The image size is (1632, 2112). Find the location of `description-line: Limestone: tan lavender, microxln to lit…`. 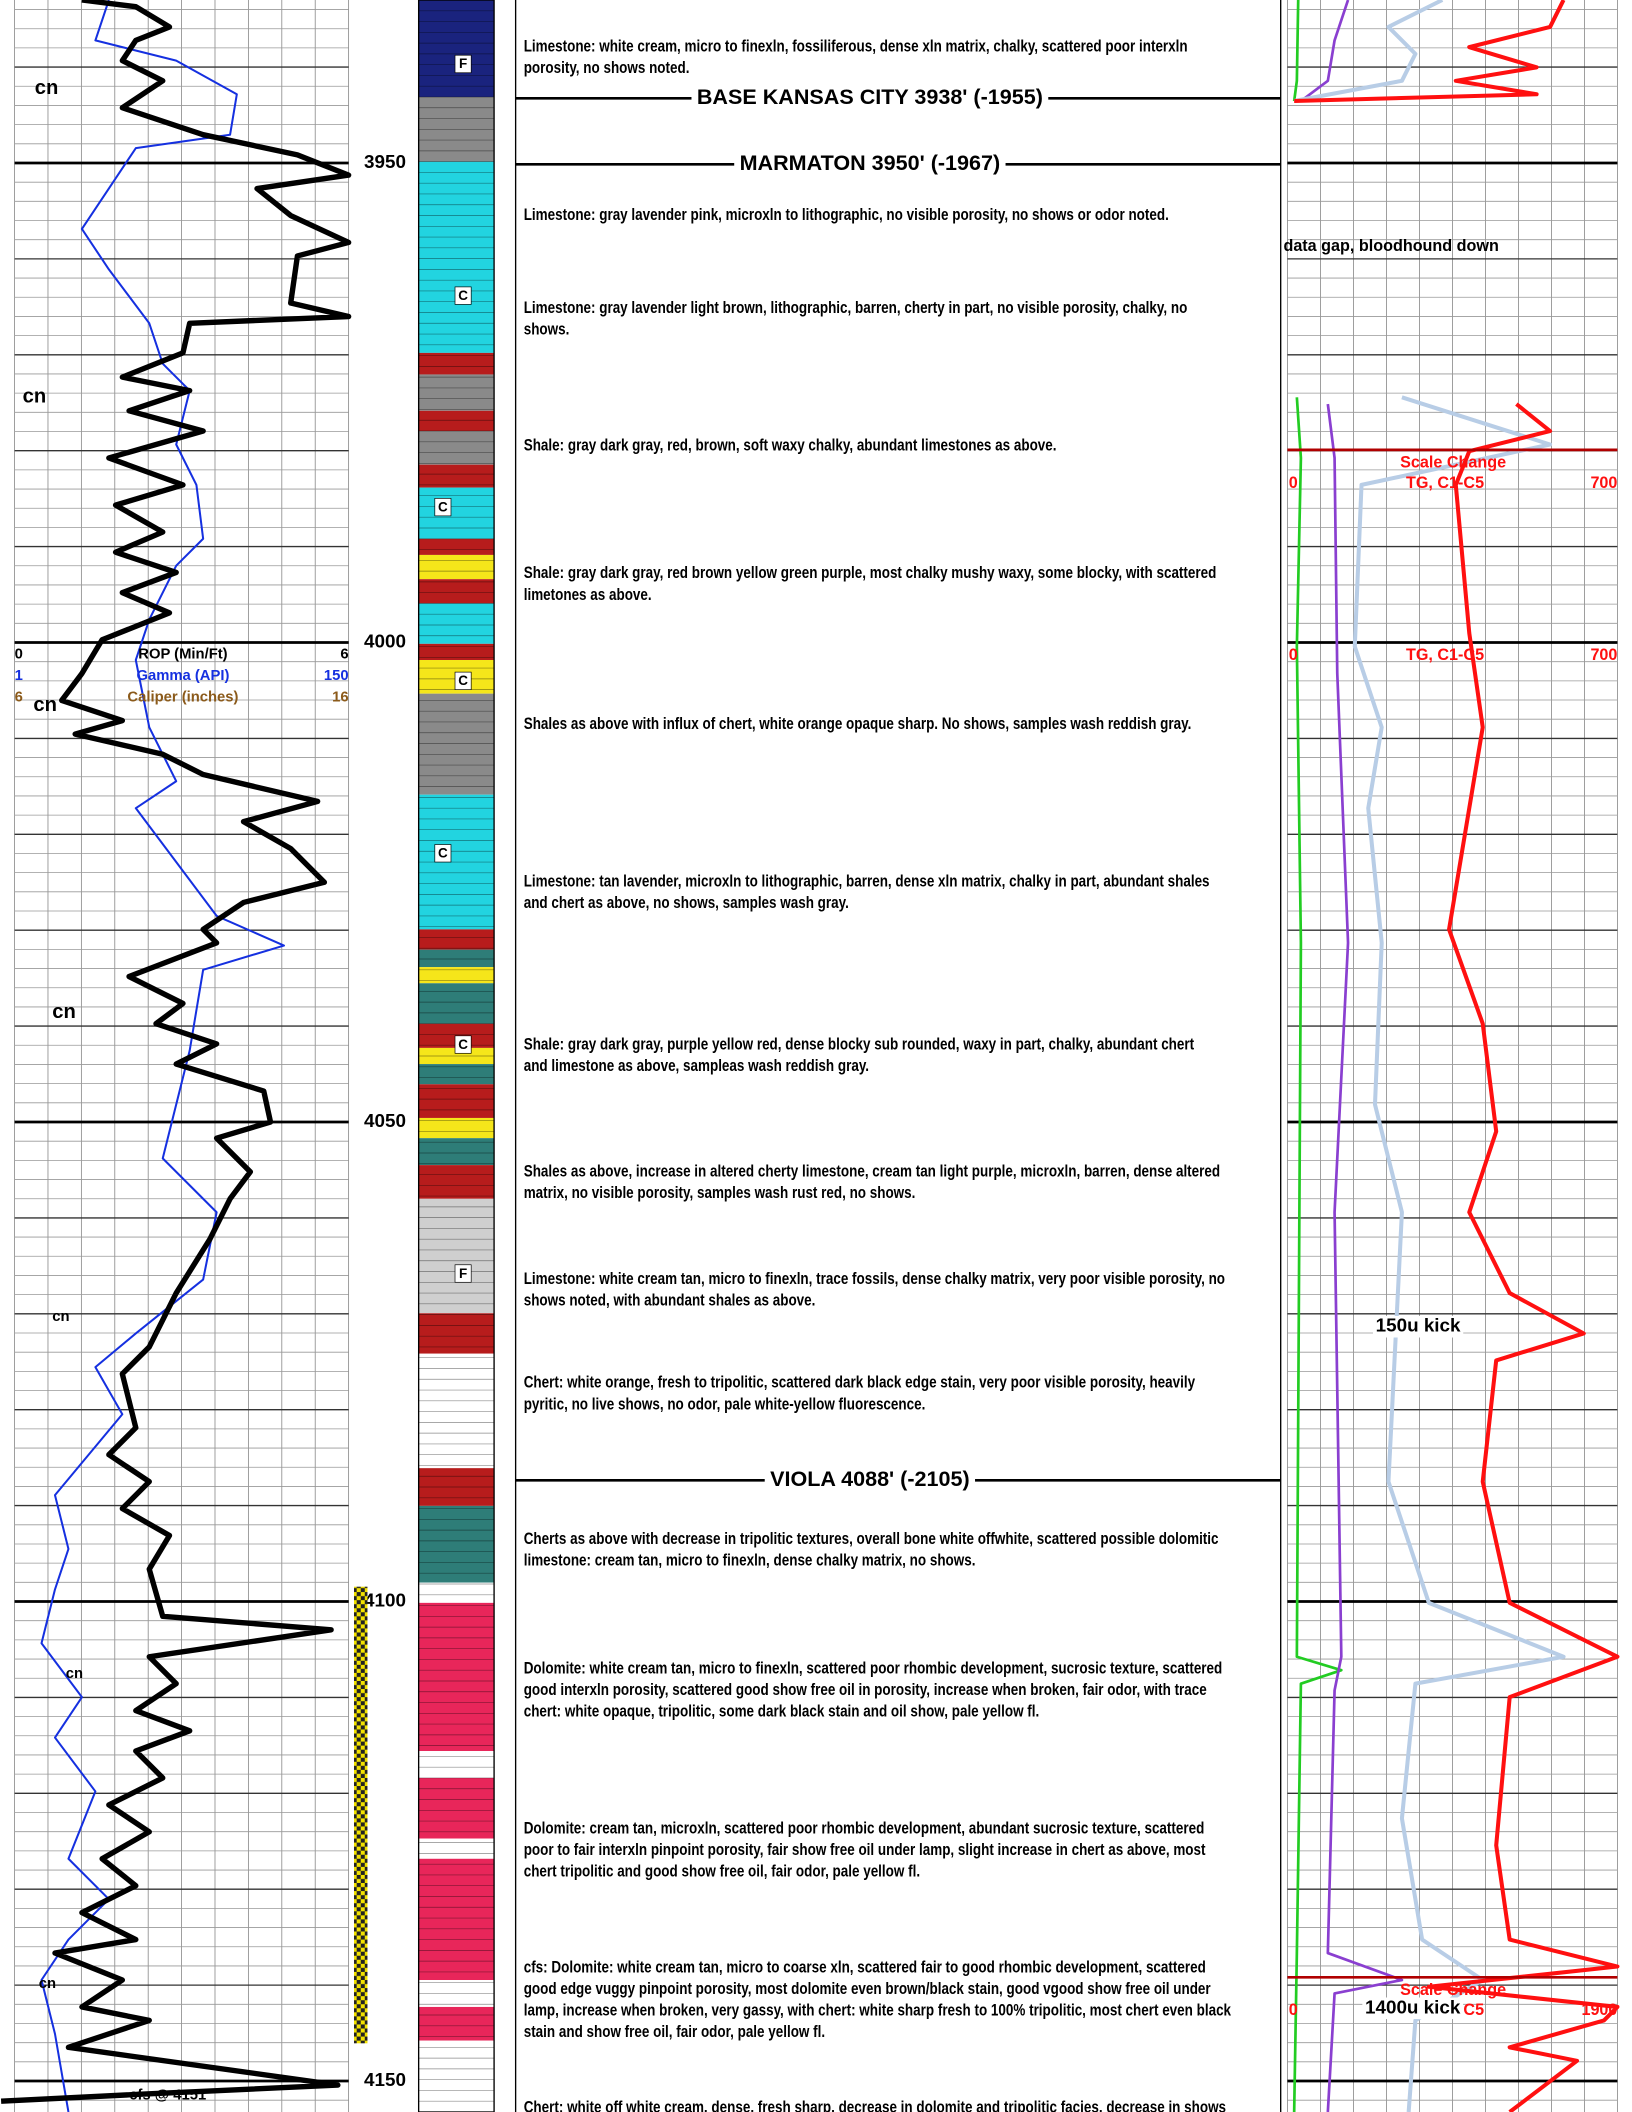

description-line: Limestone: tan lavender, microxln to lit… is located at coordinates (867, 881).